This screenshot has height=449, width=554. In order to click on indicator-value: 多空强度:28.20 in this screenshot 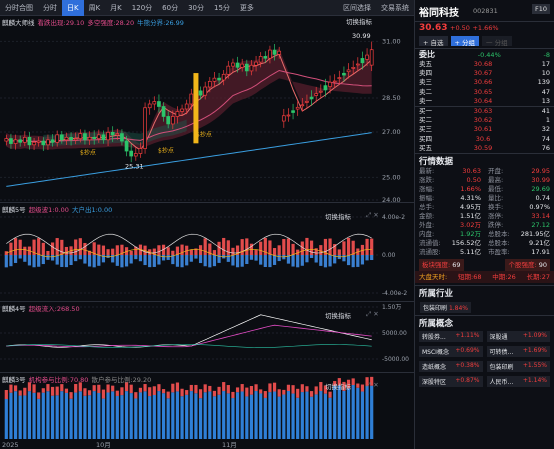, I will do `click(111, 23)`.